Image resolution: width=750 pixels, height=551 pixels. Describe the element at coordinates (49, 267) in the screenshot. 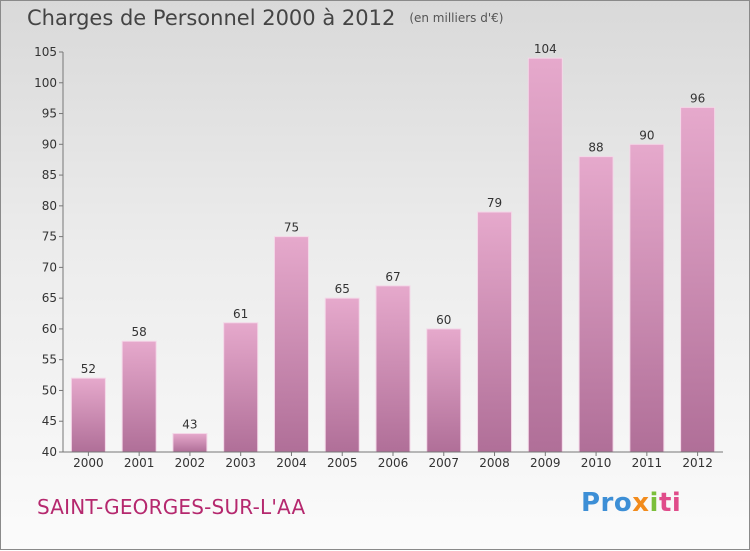

I see `y-tick-label: 70` at that location.